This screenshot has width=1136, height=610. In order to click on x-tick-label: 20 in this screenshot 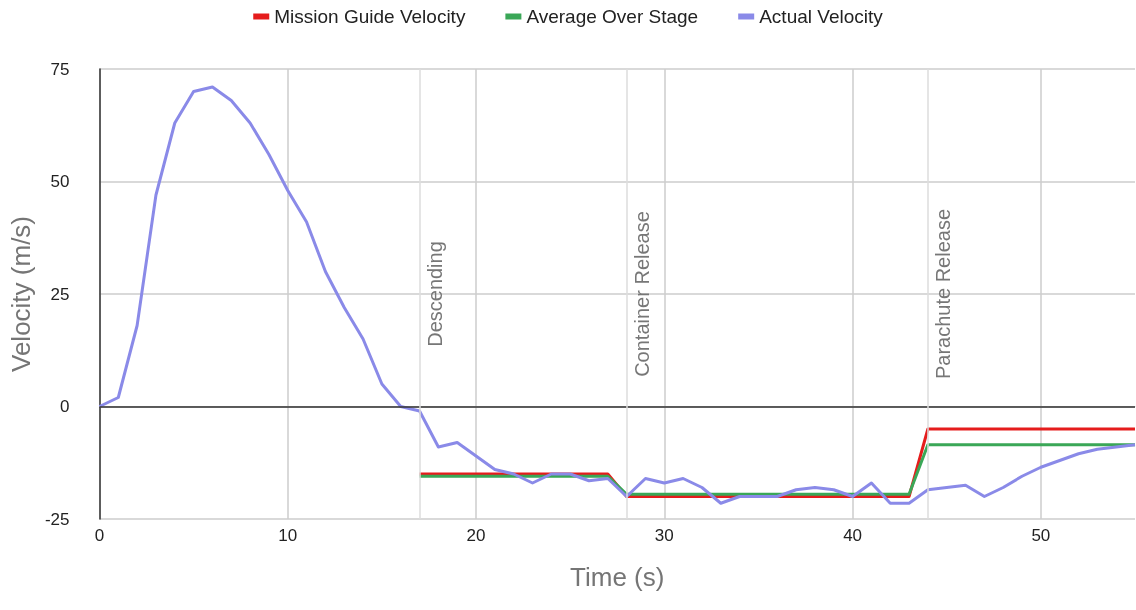, I will do `click(476, 535)`.